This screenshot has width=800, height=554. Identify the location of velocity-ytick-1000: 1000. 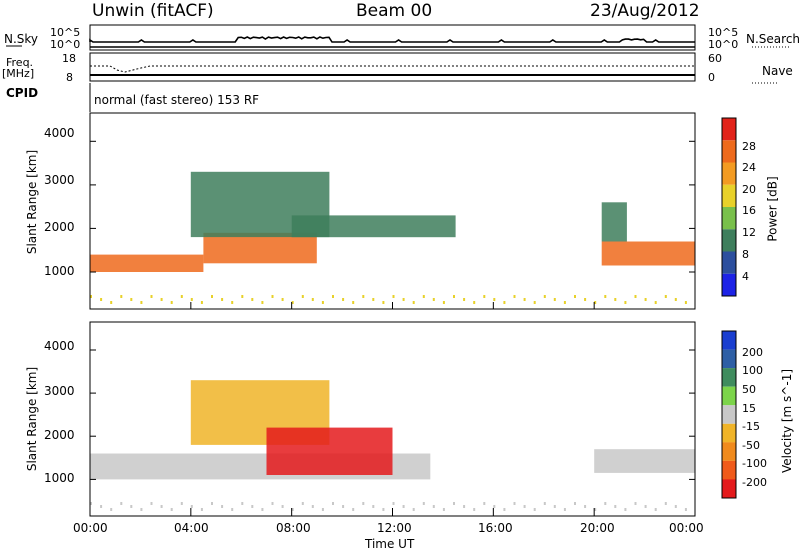
(59, 478).